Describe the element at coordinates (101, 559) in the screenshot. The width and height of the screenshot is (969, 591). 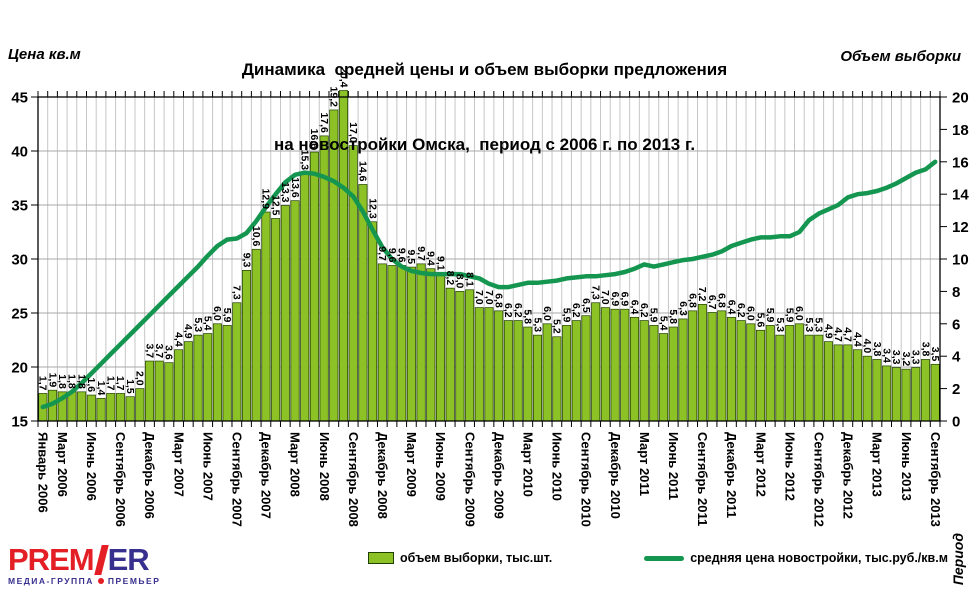
I see `logo-exclamation-icon` at that location.